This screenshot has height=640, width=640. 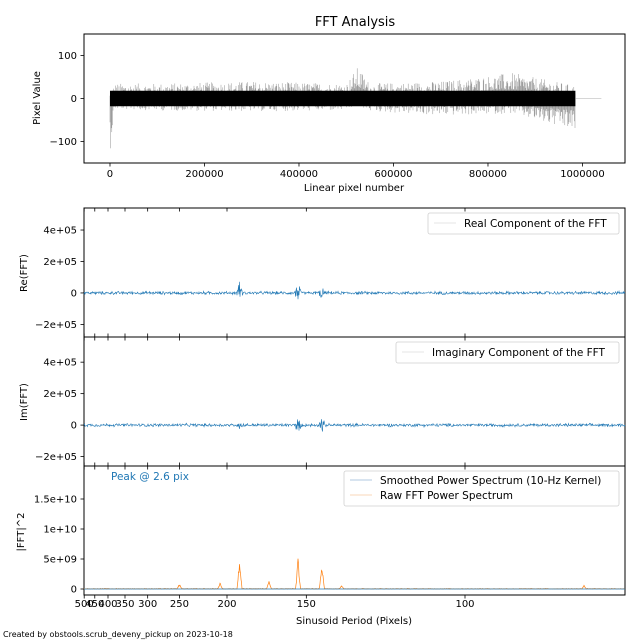 I want to click on period-tick-label: 400, so click(x=107, y=604).